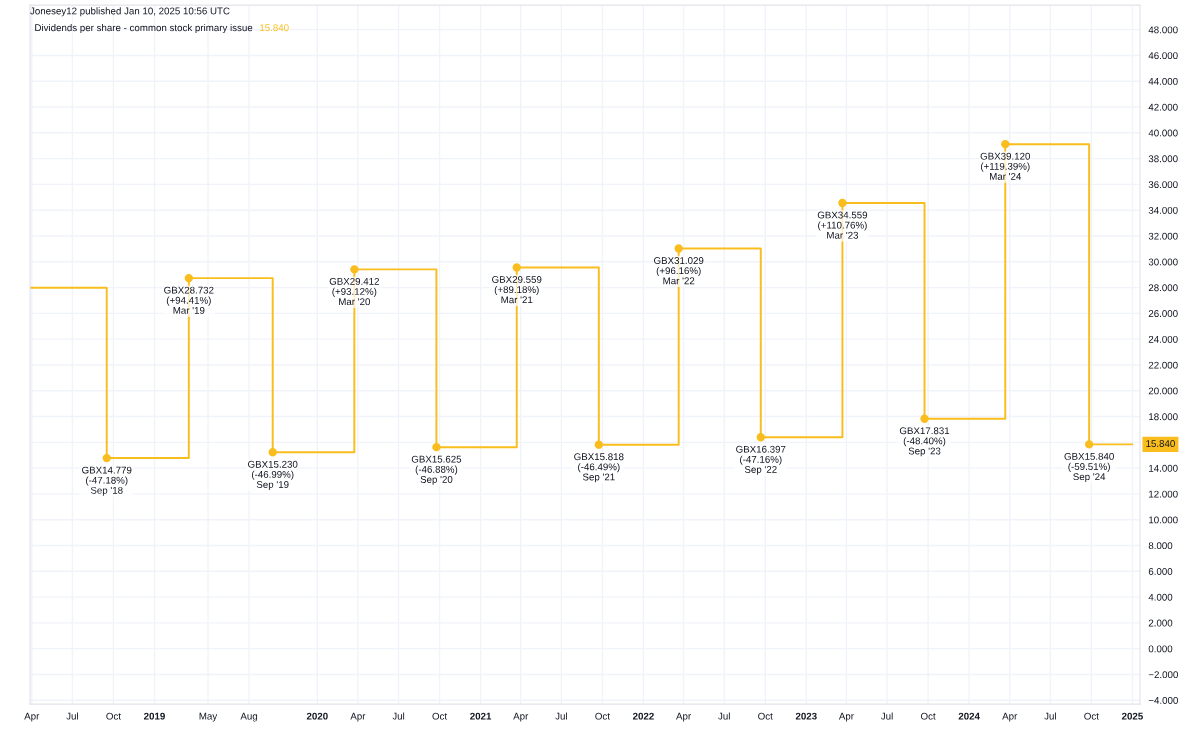 The width and height of the screenshot is (1200, 735). Describe the element at coordinates (1160, 649) in the screenshot. I see `y-tick-label: 0.000` at that location.